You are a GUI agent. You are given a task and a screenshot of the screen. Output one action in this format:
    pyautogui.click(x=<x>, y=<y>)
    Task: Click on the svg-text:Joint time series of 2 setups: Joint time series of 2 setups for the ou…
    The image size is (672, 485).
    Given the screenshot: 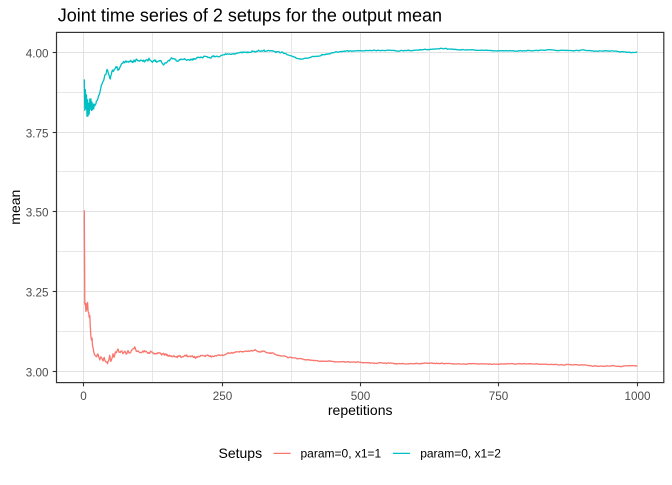 What is the action you would take?
    pyautogui.click(x=250, y=15)
    